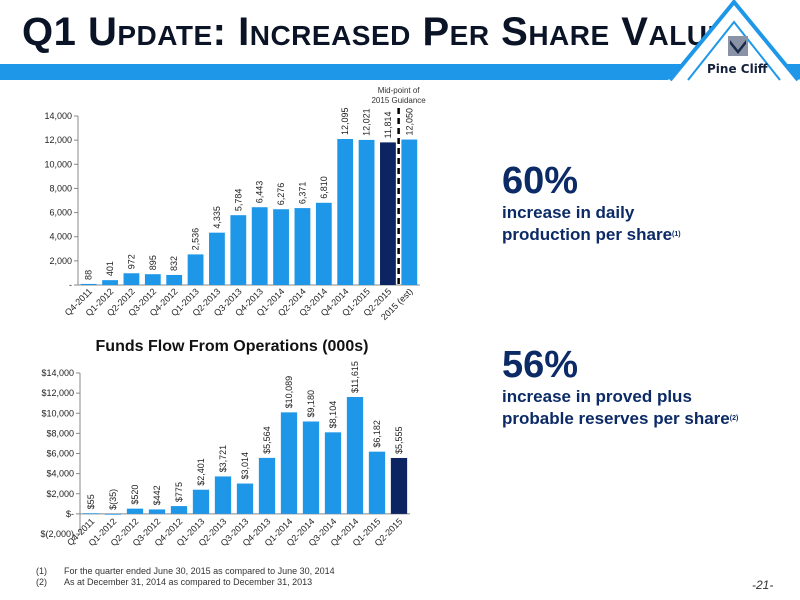 This screenshot has width=800, height=600. Describe the element at coordinates (70, 514) in the screenshot. I see `c2-y-tick-label: $-` at that location.